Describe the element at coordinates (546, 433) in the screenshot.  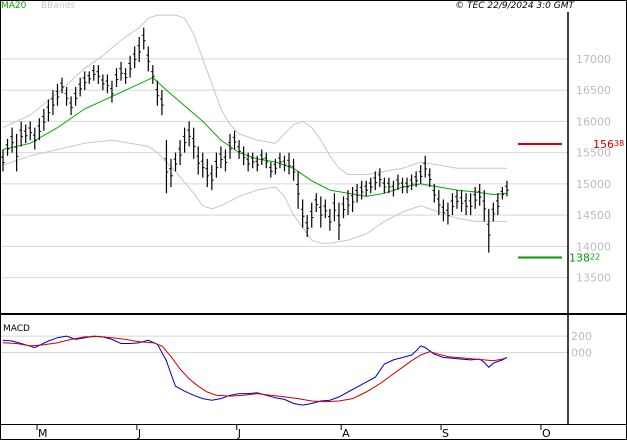
I see `x-tick-label: O` at that location.